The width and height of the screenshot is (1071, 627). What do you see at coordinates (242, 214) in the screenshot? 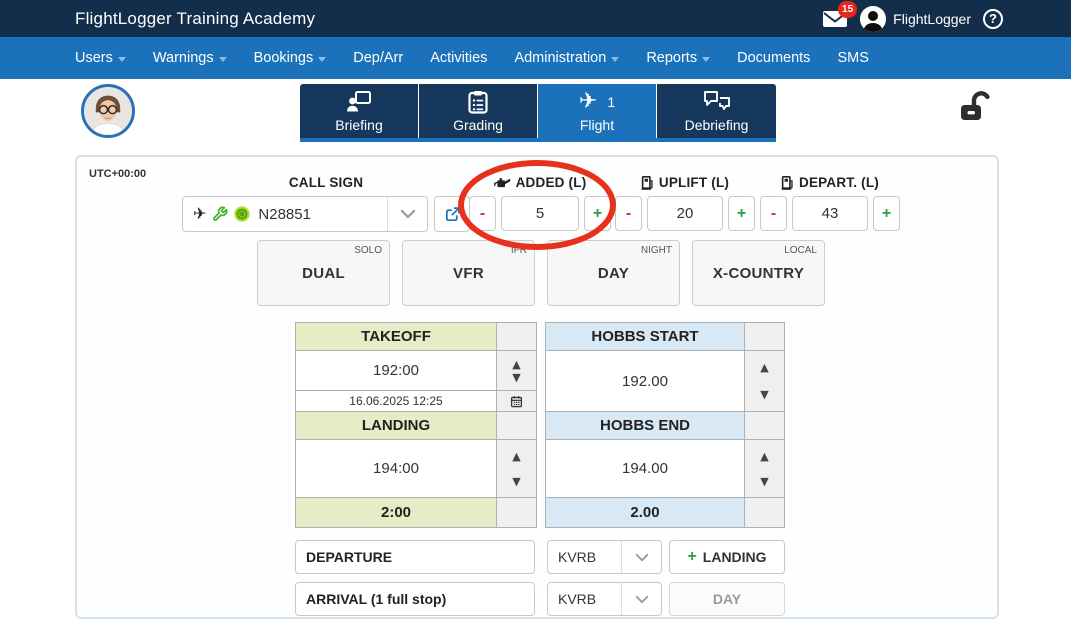
I see `aircraft-status-wheel-icon` at bounding box center [242, 214].